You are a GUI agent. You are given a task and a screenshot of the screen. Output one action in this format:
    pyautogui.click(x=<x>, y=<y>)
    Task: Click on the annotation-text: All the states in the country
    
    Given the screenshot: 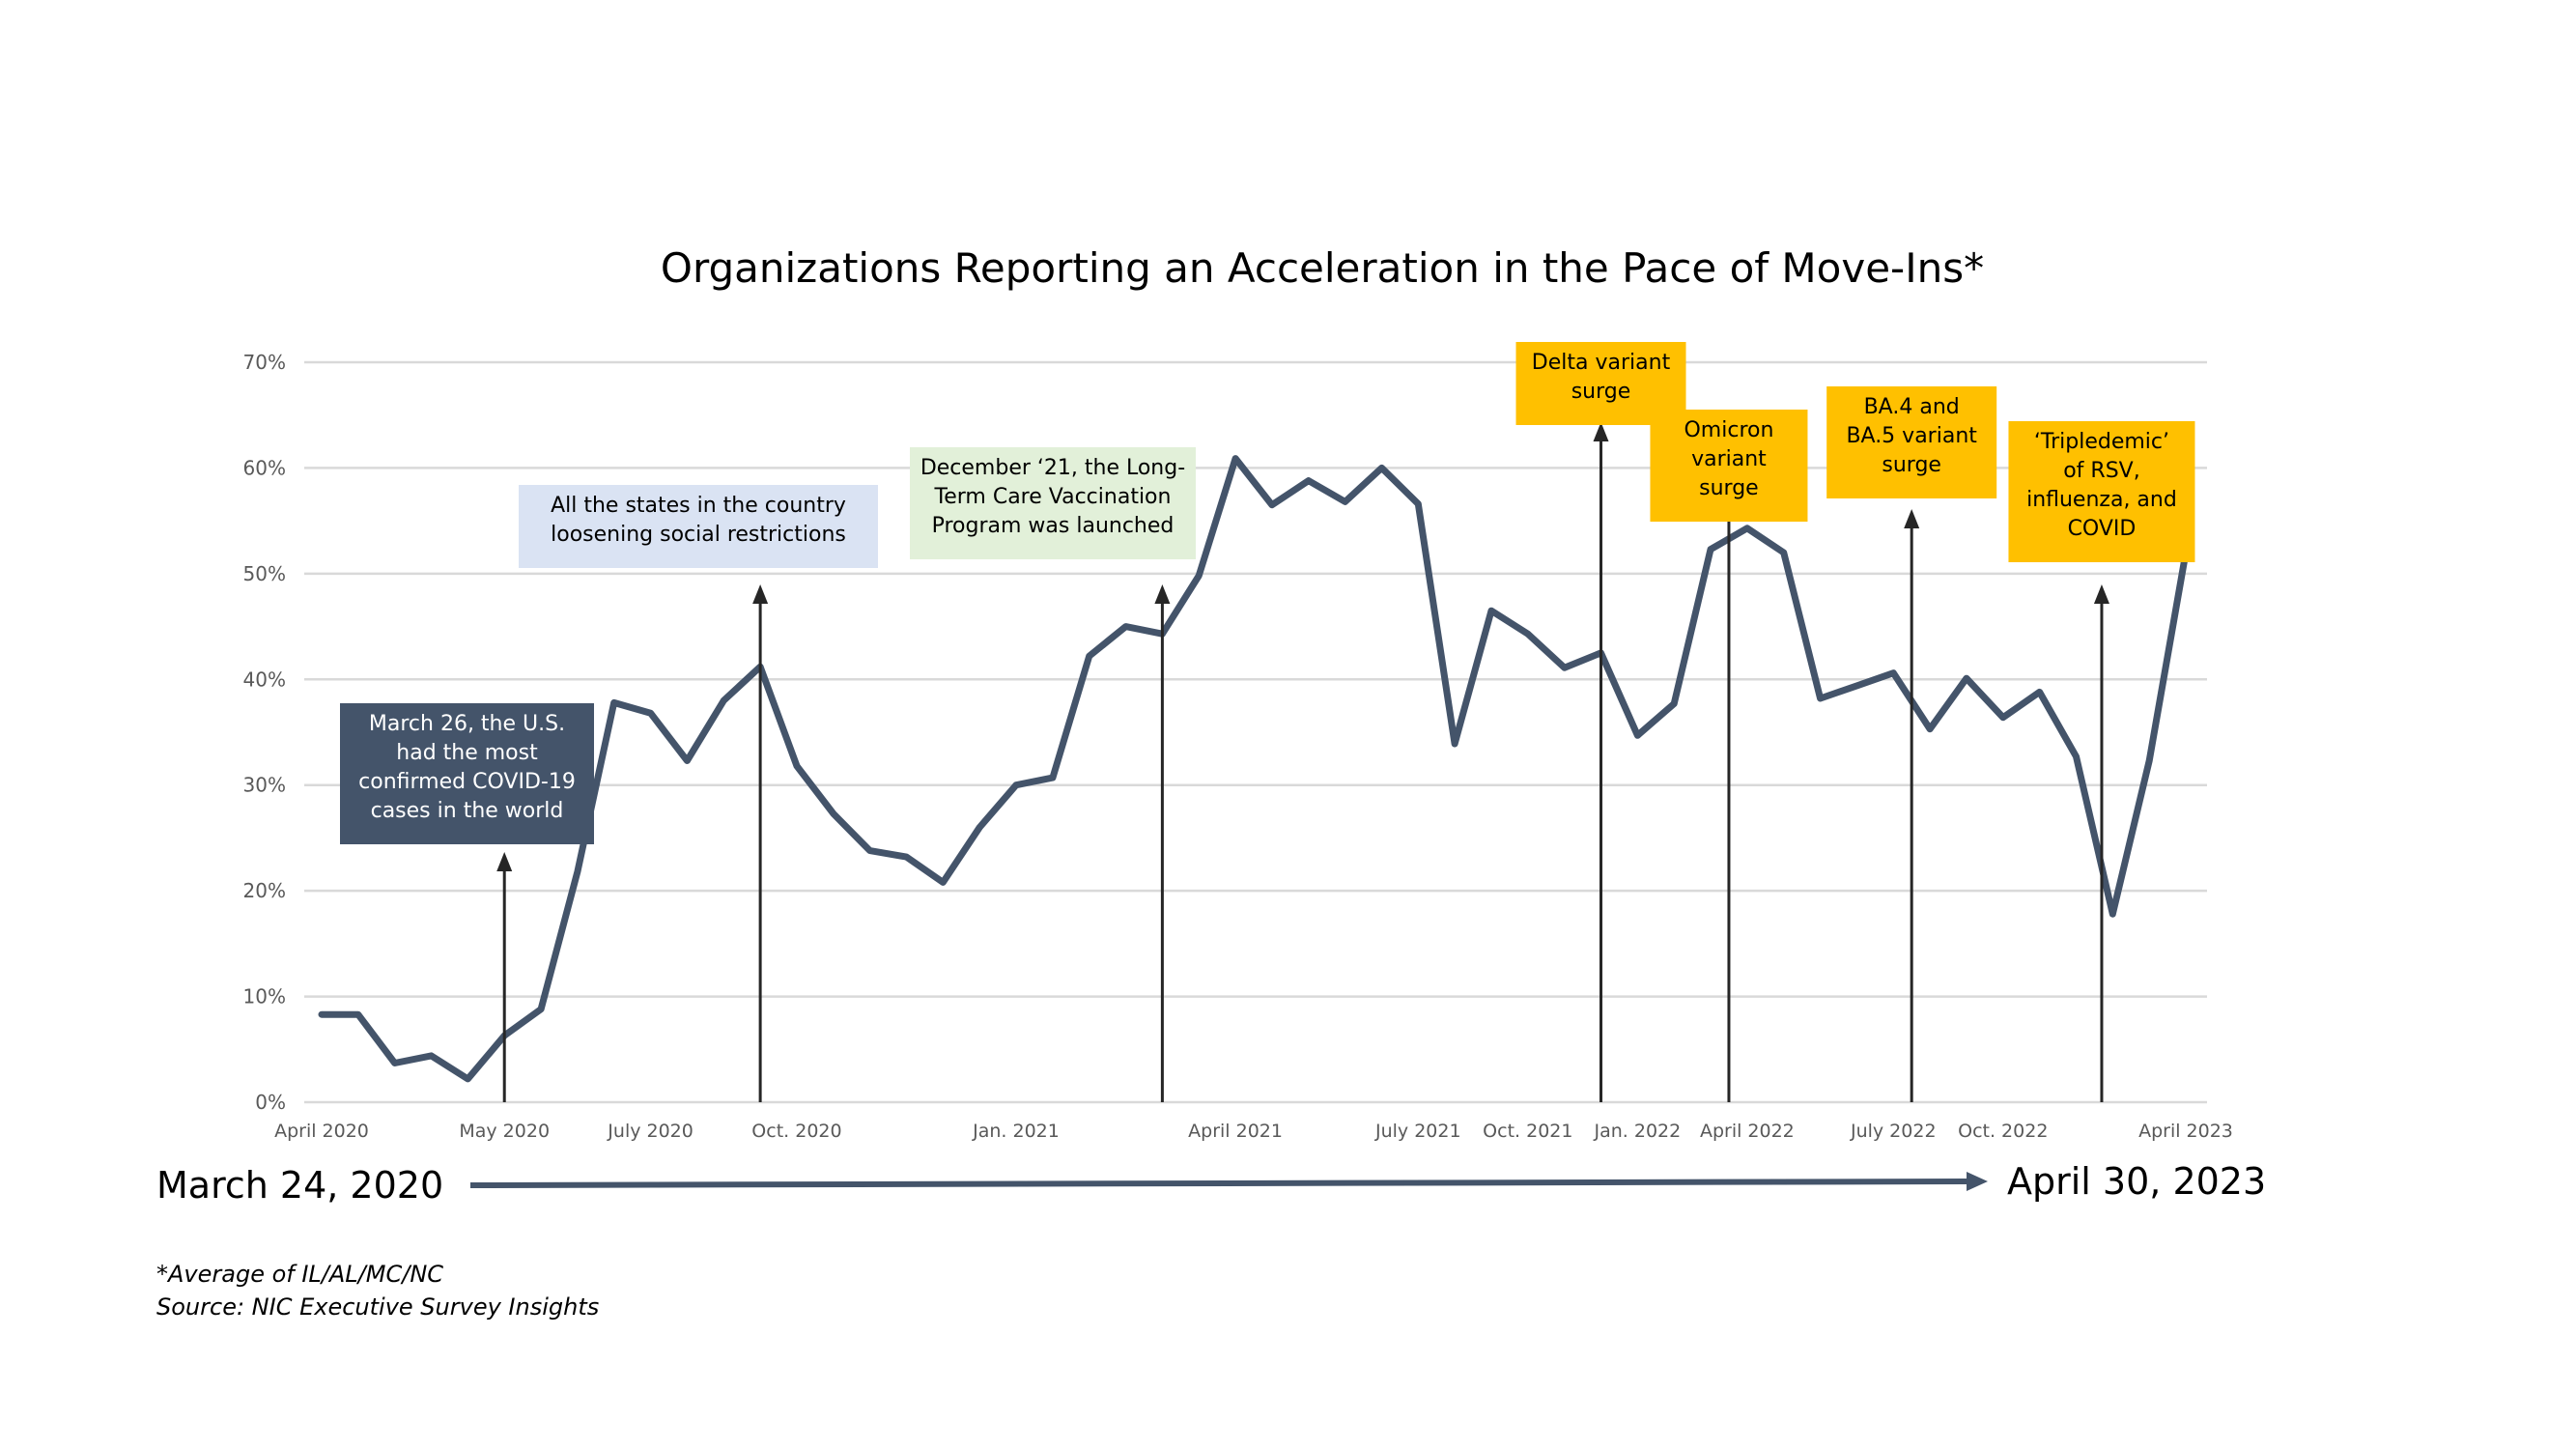 What is the action you would take?
    pyautogui.click(x=698, y=506)
    